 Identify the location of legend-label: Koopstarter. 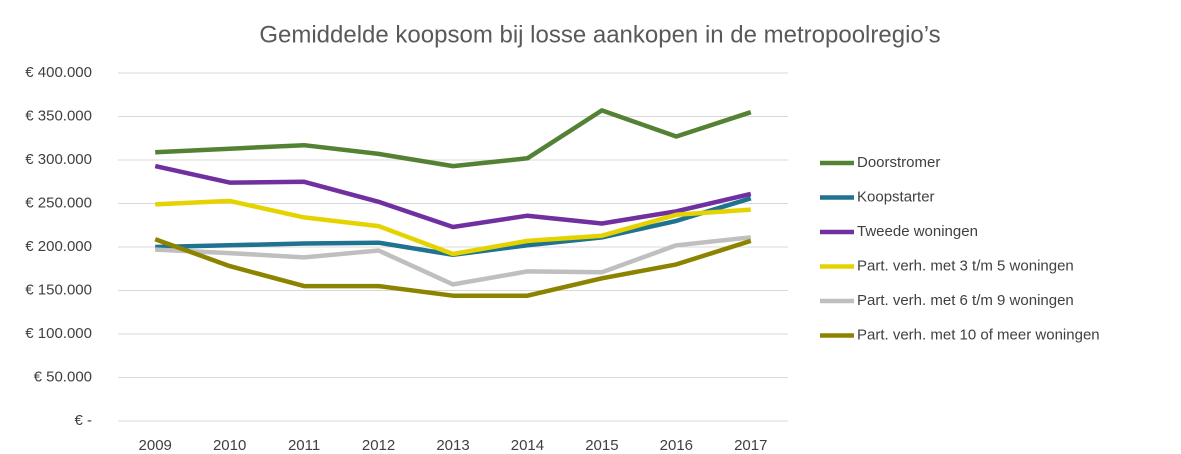
(896, 196).